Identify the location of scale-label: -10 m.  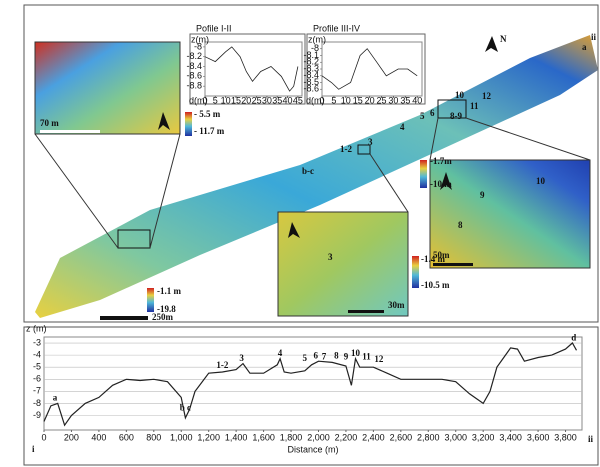
(441, 184).